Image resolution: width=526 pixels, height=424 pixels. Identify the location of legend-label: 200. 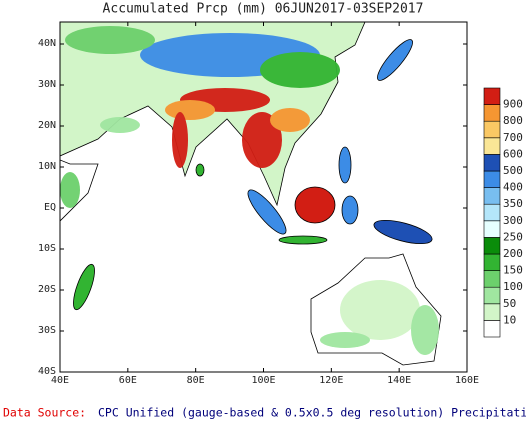
(513, 253).